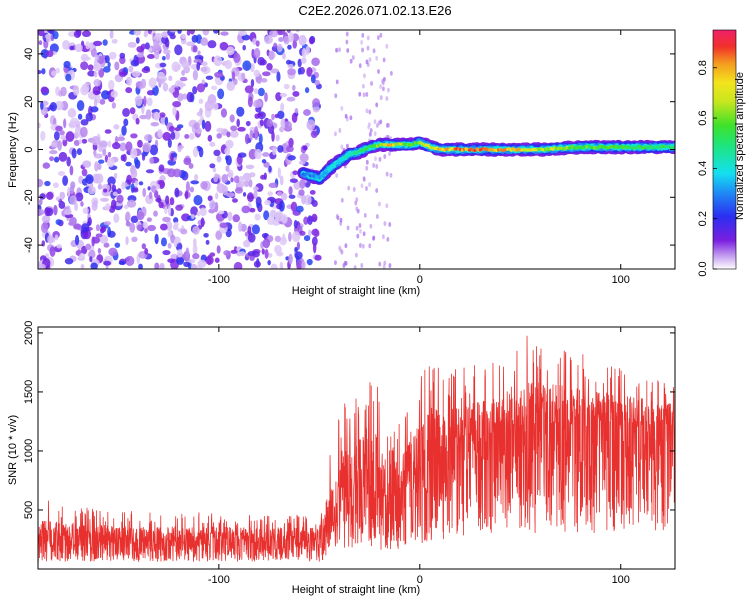 The width and height of the screenshot is (750, 605). I want to click on snr-x-axis-label: Height of straight line (km), so click(356, 590).